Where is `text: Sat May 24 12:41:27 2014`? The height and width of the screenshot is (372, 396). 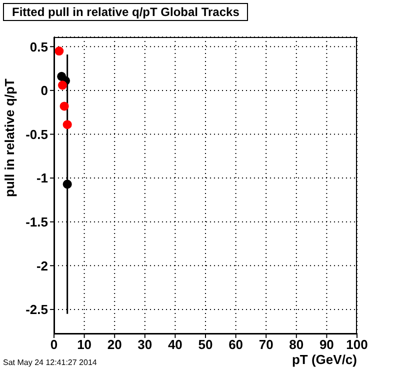
text: Sat May 24 12:41:27 2014 is located at coordinates (50, 362).